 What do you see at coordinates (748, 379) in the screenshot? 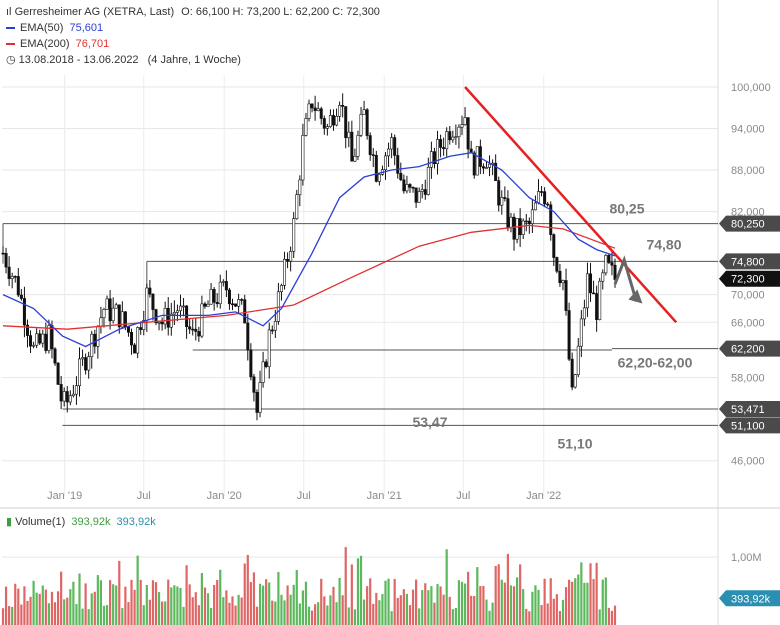
I see `y-tick-label-6: 58,000` at bounding box center [748, 379].